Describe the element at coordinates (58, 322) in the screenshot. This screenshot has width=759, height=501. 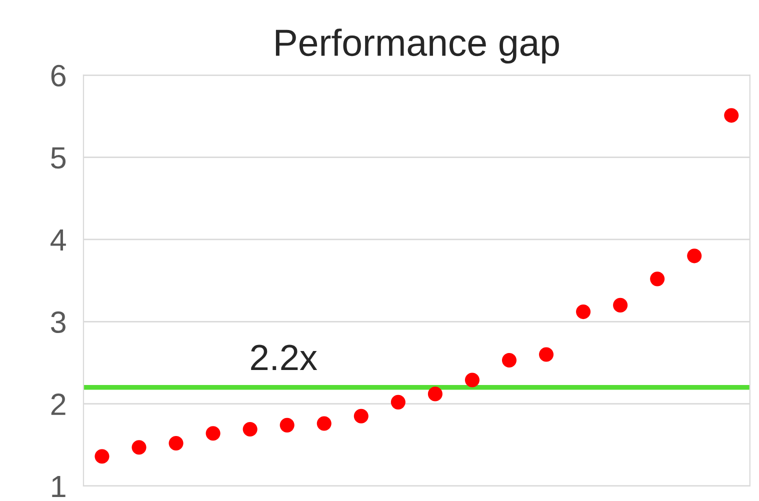
I see `y-tick-label: 3` at that location.